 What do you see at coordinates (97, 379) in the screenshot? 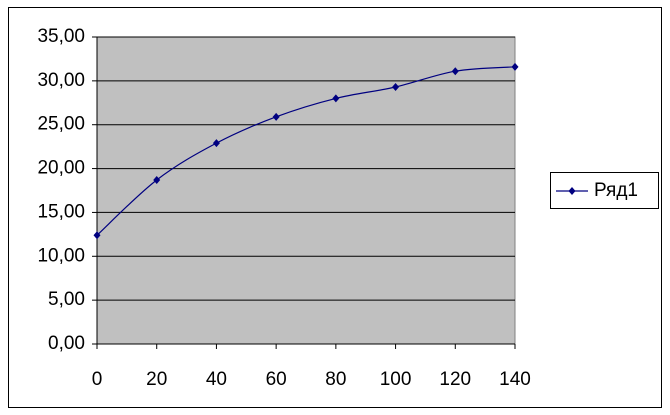
I see `x-tick-label: 0` at bounding box center [97, 379].